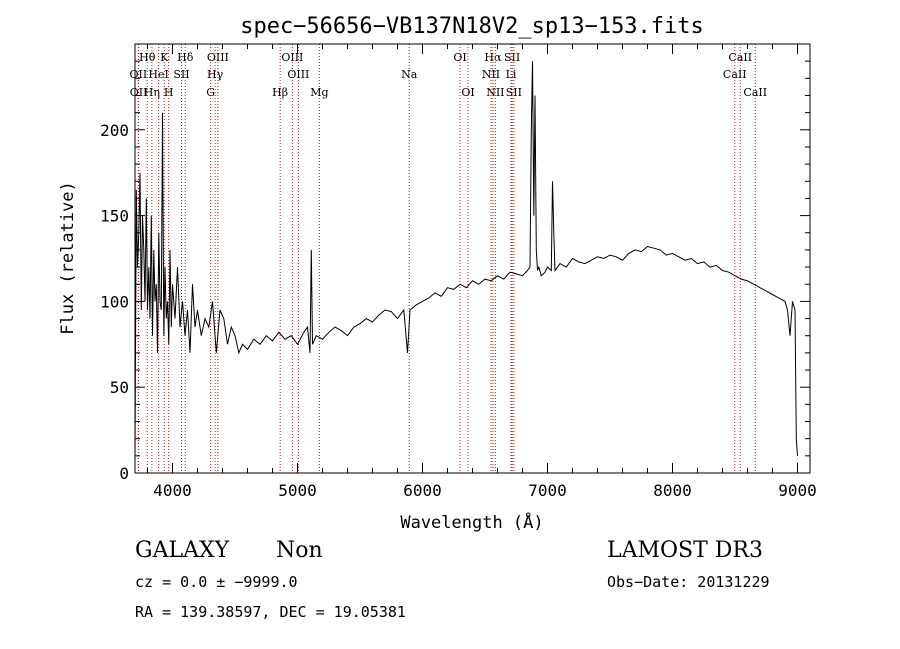 Image resolution: width=900 pixels, height=649 pixels. Describe the element at coordinates (185, 57) in the screenshot. I see `spectral-line-label: Hδ` at that location.